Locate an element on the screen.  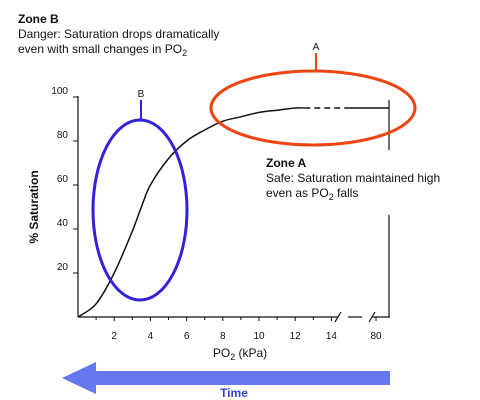
time-label: Time is located at coordinates (234, 393).